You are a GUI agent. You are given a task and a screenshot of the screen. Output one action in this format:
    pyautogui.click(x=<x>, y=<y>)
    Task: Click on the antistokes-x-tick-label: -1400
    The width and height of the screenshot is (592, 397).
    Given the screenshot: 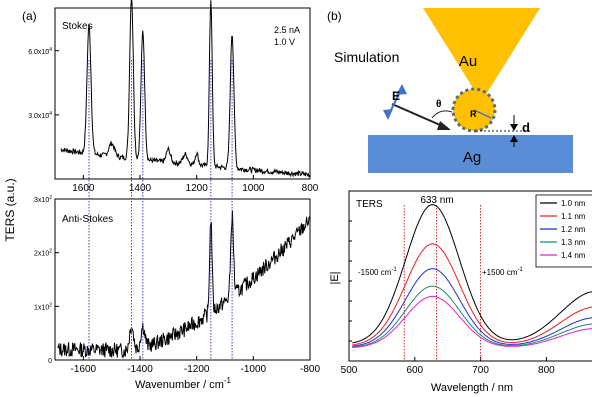 What is the action you would take?
    pyautogui.click(x=140, y=369)
    